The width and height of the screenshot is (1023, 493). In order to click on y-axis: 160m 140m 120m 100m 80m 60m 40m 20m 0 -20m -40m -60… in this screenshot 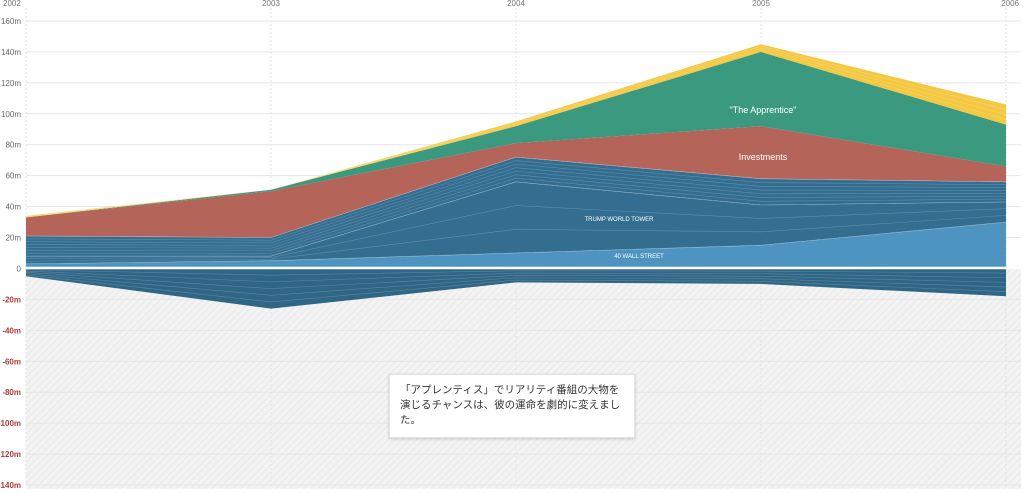, I will do `click(11, 253)`.